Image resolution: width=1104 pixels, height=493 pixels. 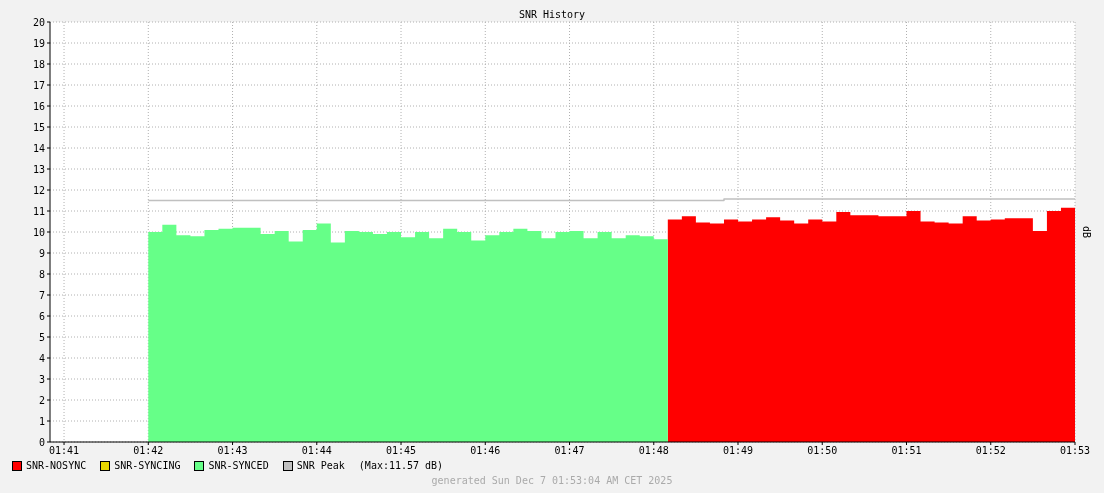 What do you see at coordinates (552, 480) in the screenshot?
I see `text: generated Sun Dec 7 01:53:04 AM CET 2025` at bounding box center [552, 480].